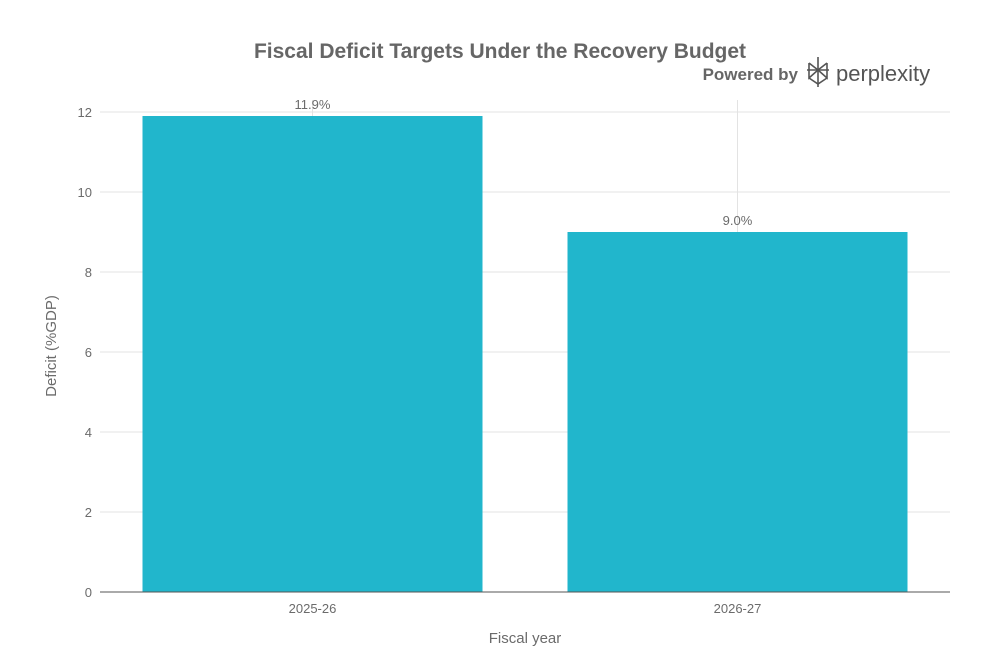  I want to click on y-tick-label: 10, so click(85, 192).